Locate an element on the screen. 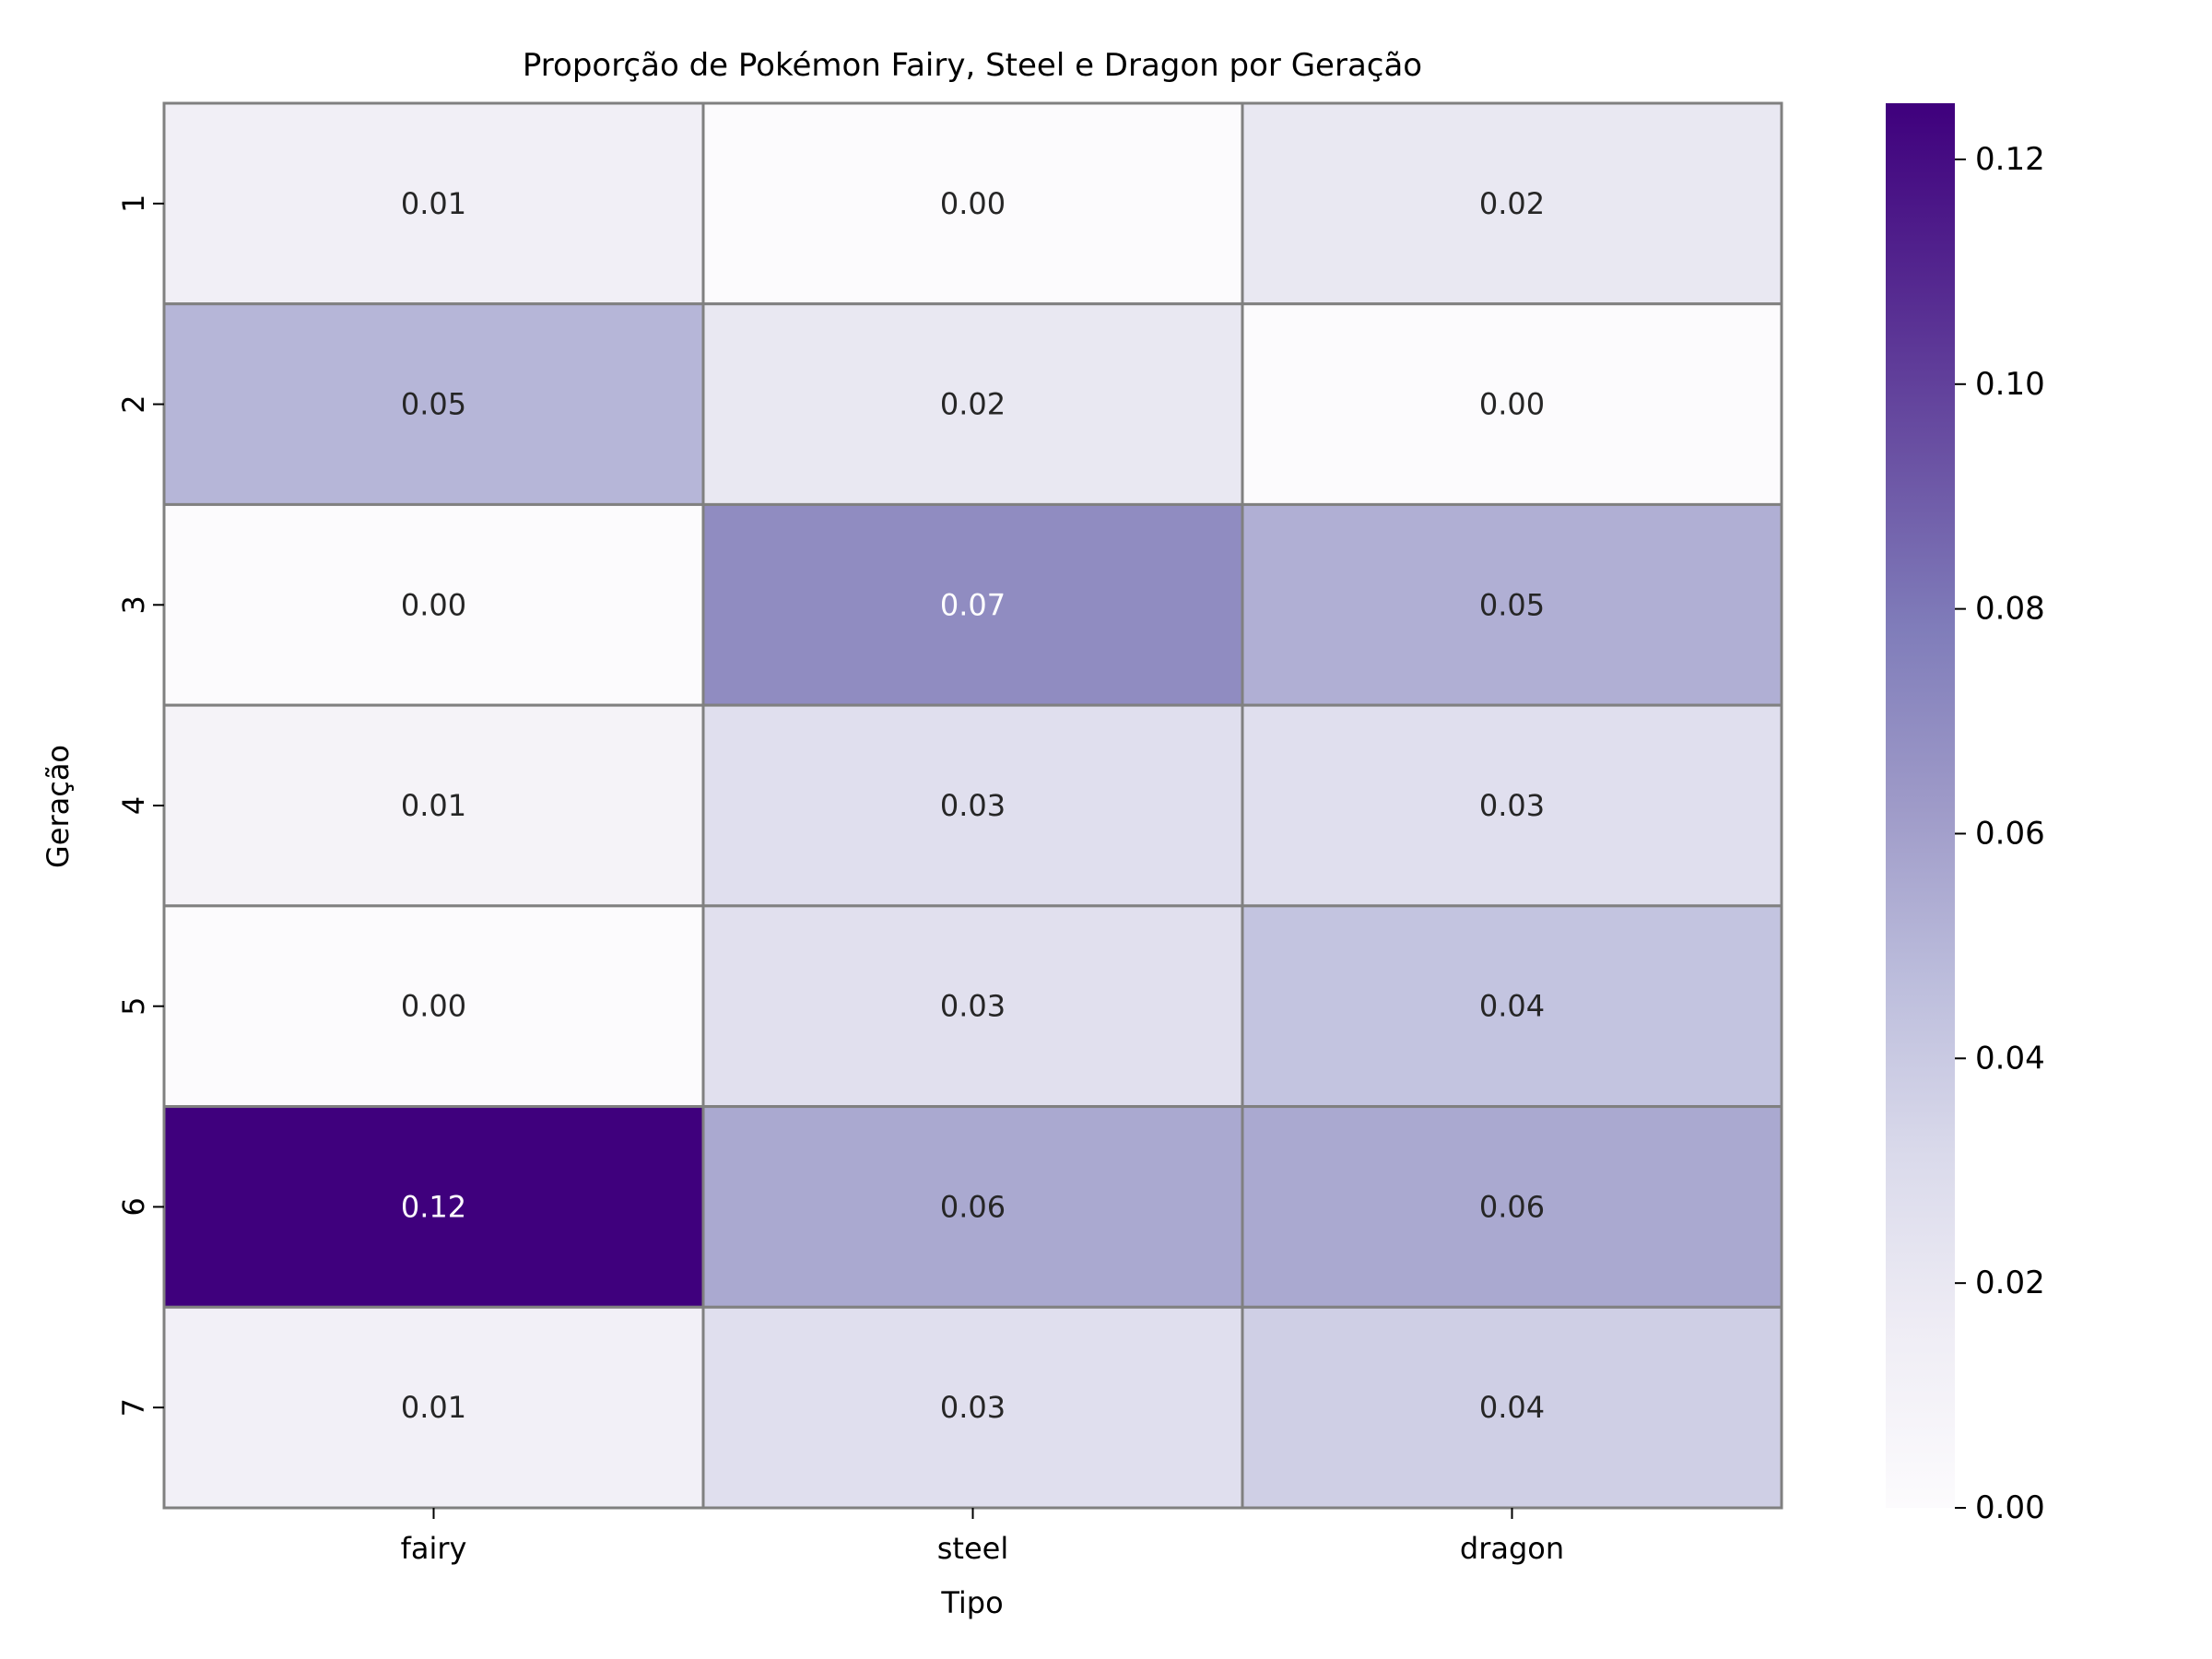 This screenshot has height=1659, width=2212. colorbar-ticks: 0.00 0.02 0.04 0.06 0.08 0.10 0.12 is located at coordinates (2000, 833).